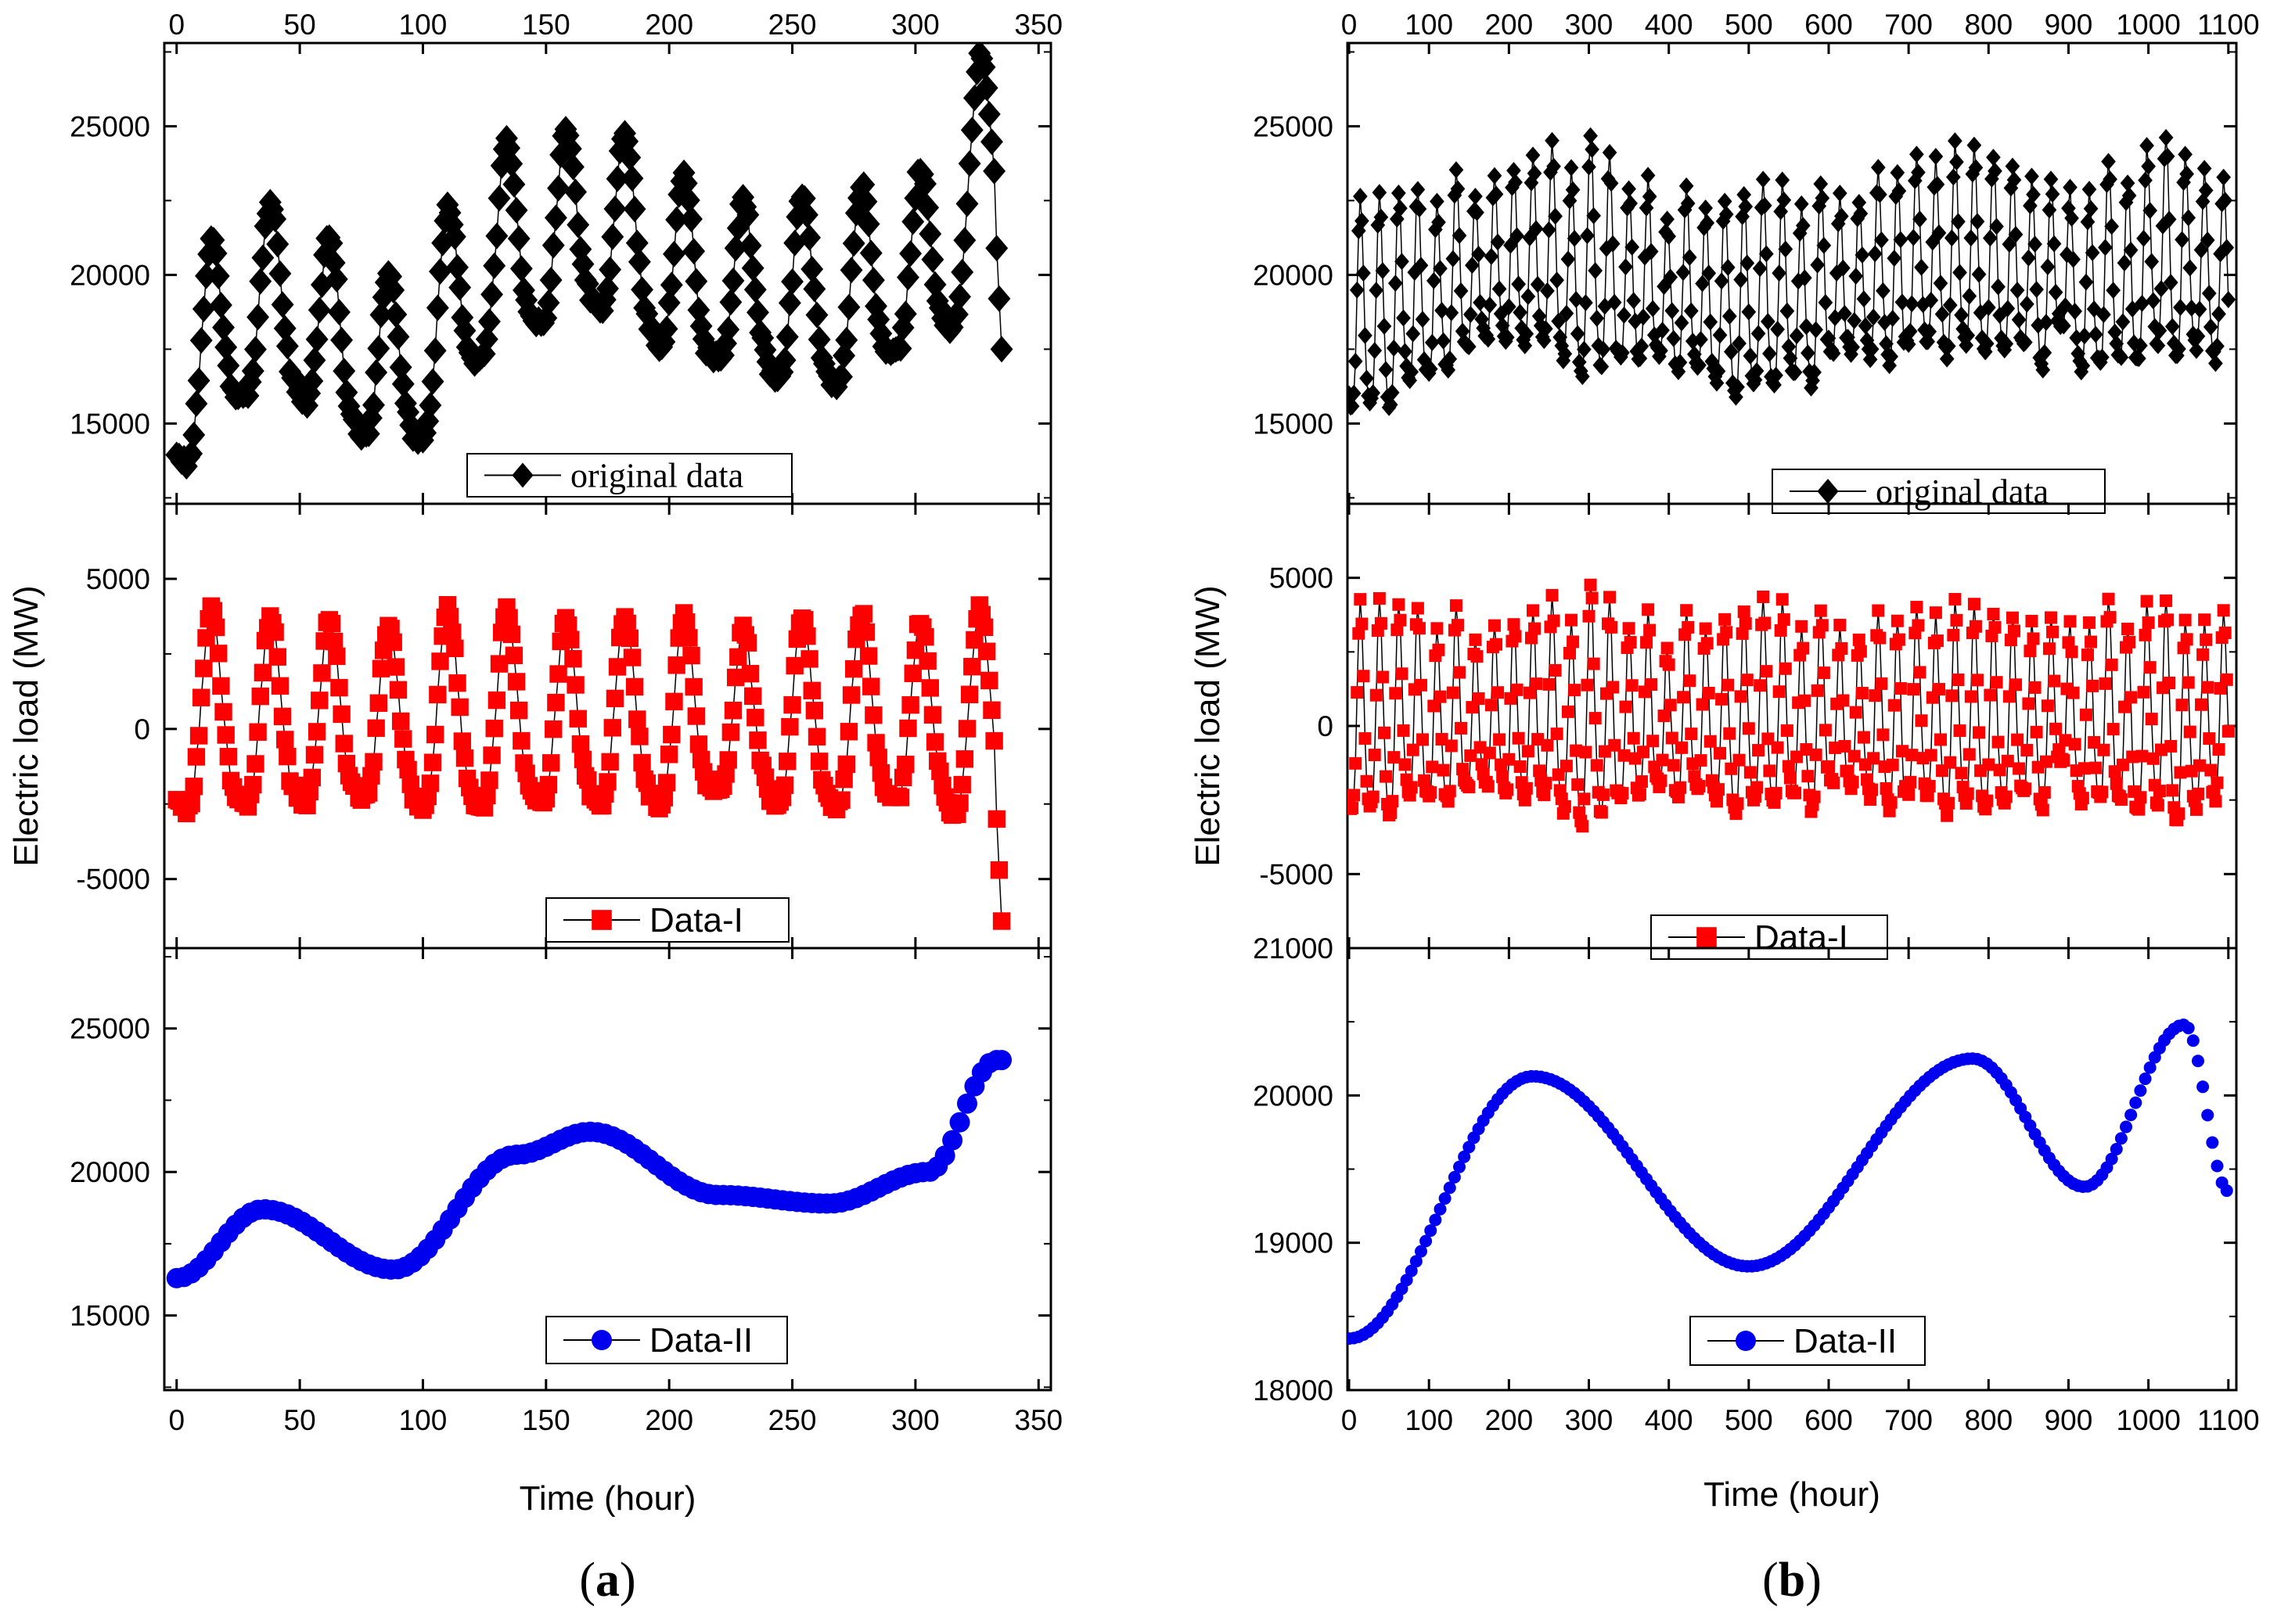 The image size is (2270, 1624). Describe the element at coordinates (300, 25) in the screenshot. I see `top-x-tick-label: 50` at that location.